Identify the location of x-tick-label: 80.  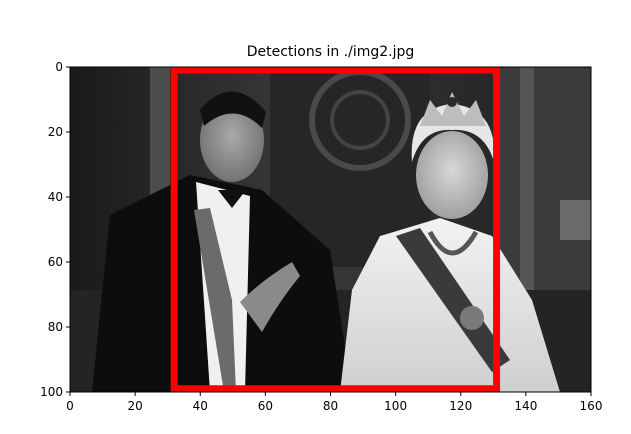
(330, 406).